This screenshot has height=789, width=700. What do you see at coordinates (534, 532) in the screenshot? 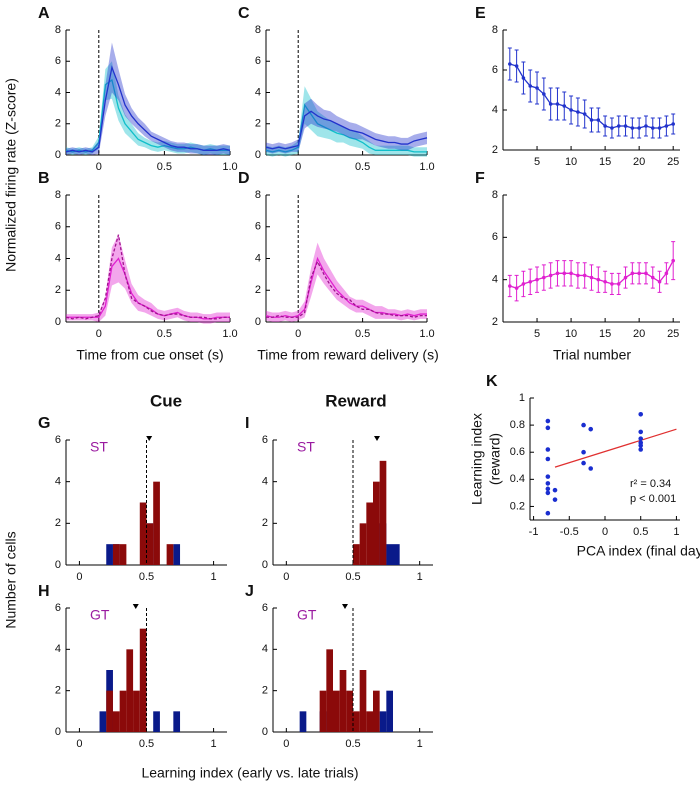
I see `x-tick-label: -1` at bounding box center [534, 532].